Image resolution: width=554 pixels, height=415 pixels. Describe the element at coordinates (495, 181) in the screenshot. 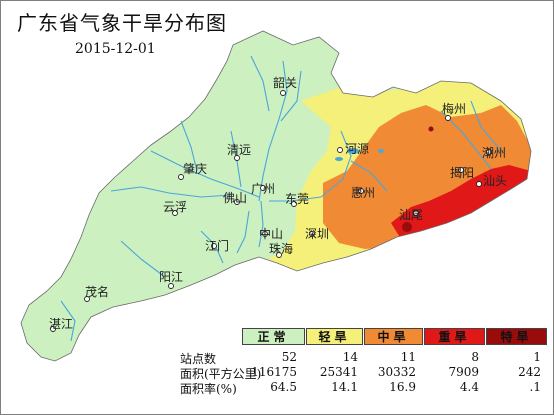

I see `city-label-shantou: 汕头` at that location.